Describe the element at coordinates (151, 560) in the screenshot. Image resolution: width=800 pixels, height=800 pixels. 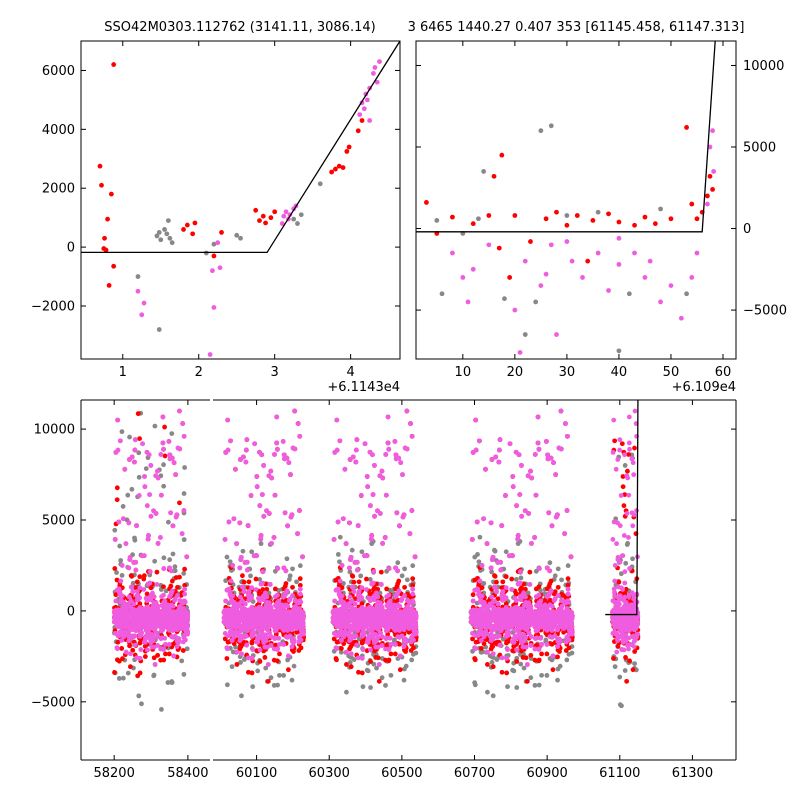
I see `bottom-segment-data` at that location.